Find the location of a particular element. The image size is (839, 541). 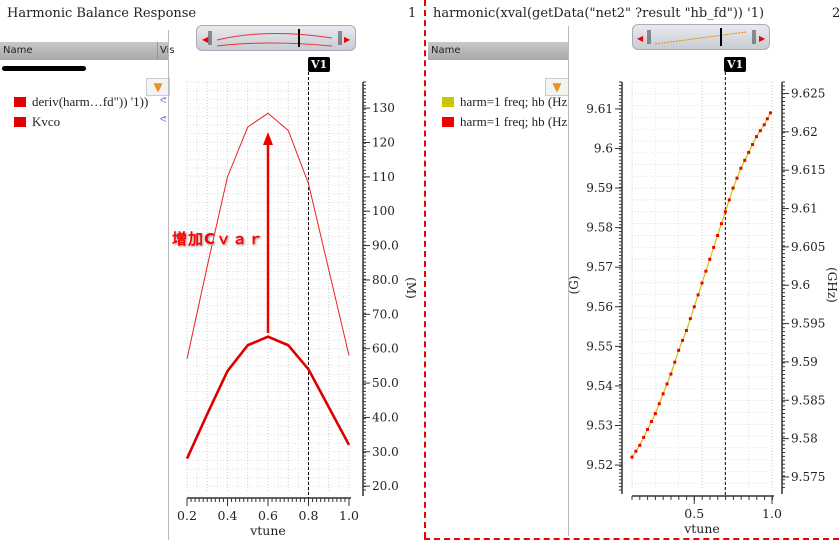

y-tick-label: 9.55 is located at coordinates (599, 346).